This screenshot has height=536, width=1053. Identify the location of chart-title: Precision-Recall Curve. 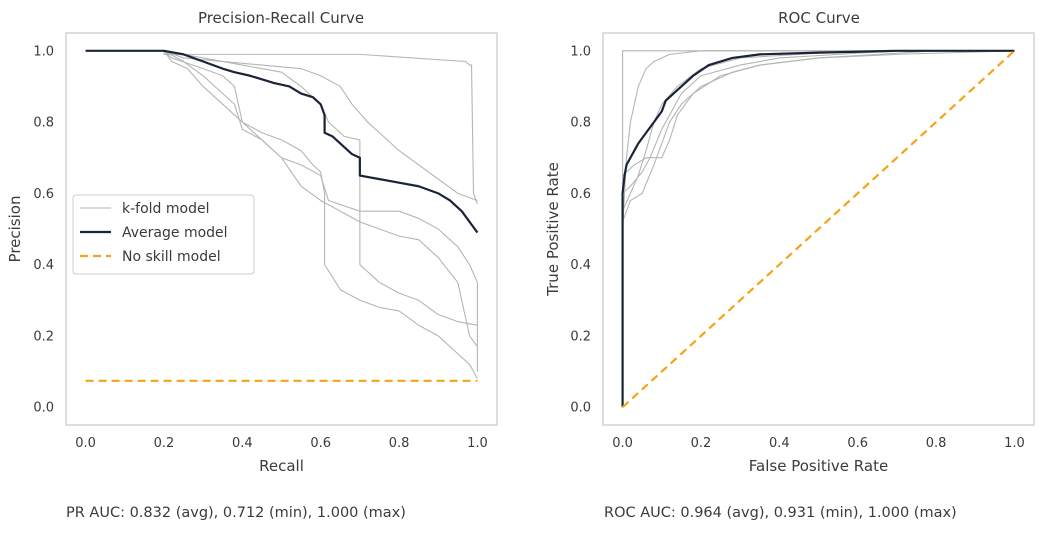
(281, 18).